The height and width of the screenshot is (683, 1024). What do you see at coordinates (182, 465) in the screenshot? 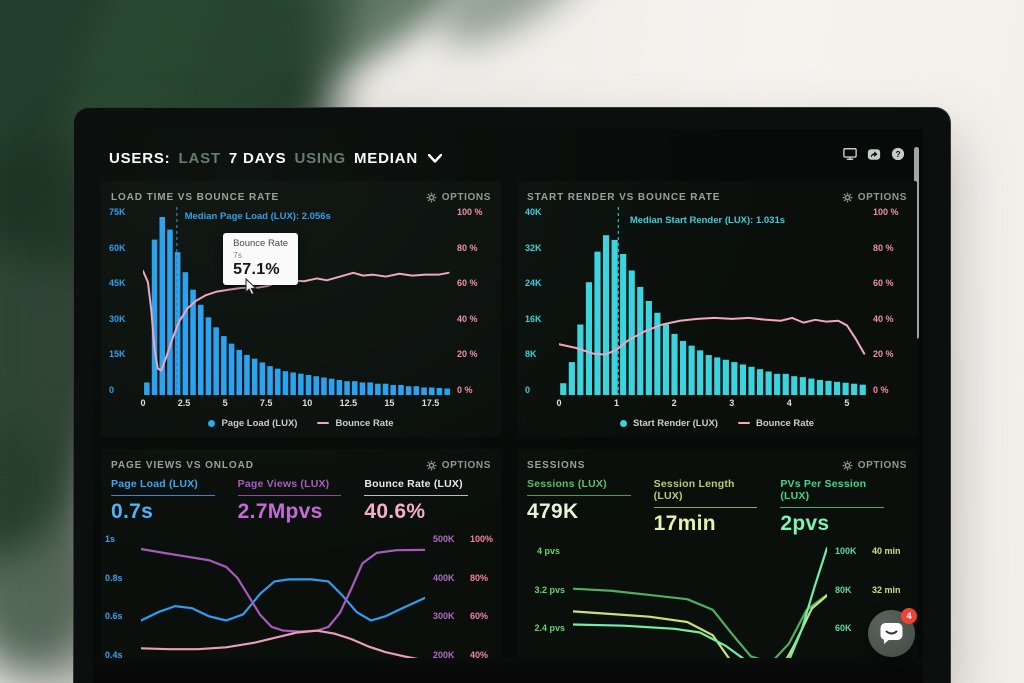
I see `panel-title: PAGE VIEWS VS ONLOAD` at bounding box center [182, 465].